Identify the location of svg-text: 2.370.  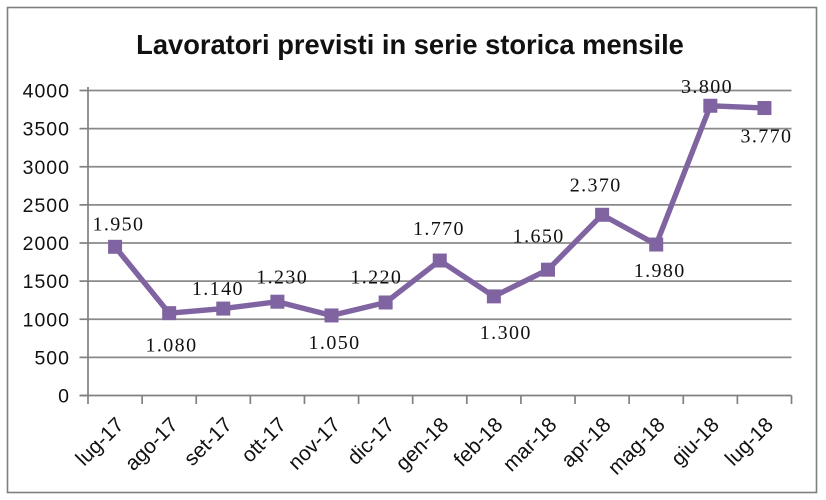
(596, 186).